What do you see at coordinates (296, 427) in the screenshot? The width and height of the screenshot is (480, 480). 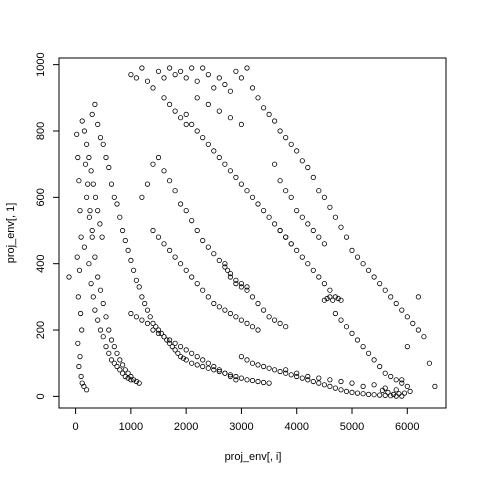 I see `x-tick-label: 4000` at bounding box center [296, 427].